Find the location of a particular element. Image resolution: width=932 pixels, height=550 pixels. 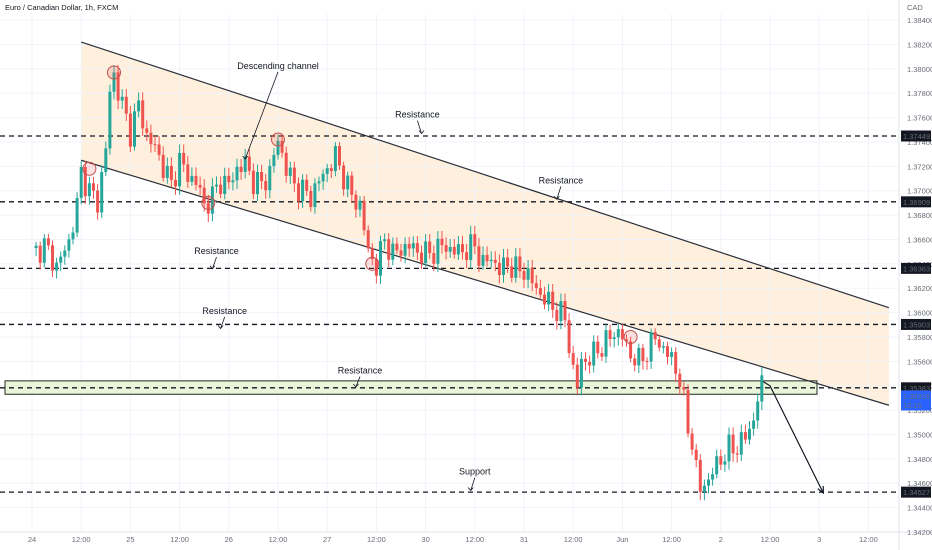

time-tick-label: 3 is located at coordinates (819, 539).